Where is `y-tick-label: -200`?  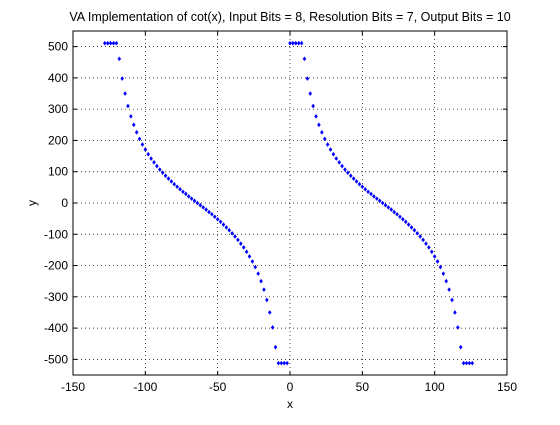
y-tick-label: -200 is located at coordinates (56, 266).